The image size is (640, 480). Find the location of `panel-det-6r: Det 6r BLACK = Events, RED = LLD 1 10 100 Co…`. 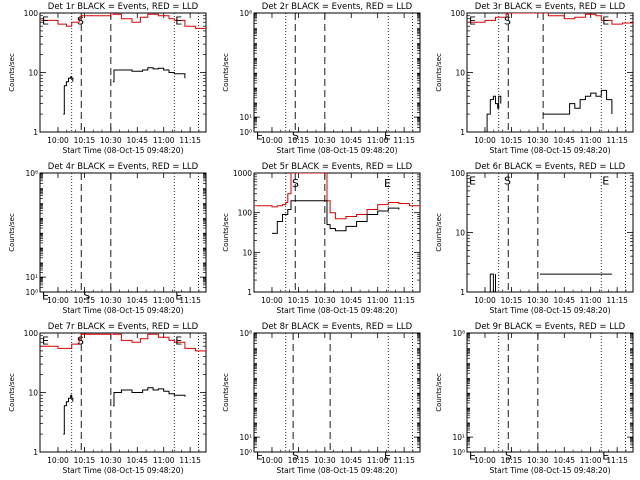

panel-det-6r: Det 6r BLACK = Events, RED = LLD 1 10 100 Co… is located at coordinates (534, 238).